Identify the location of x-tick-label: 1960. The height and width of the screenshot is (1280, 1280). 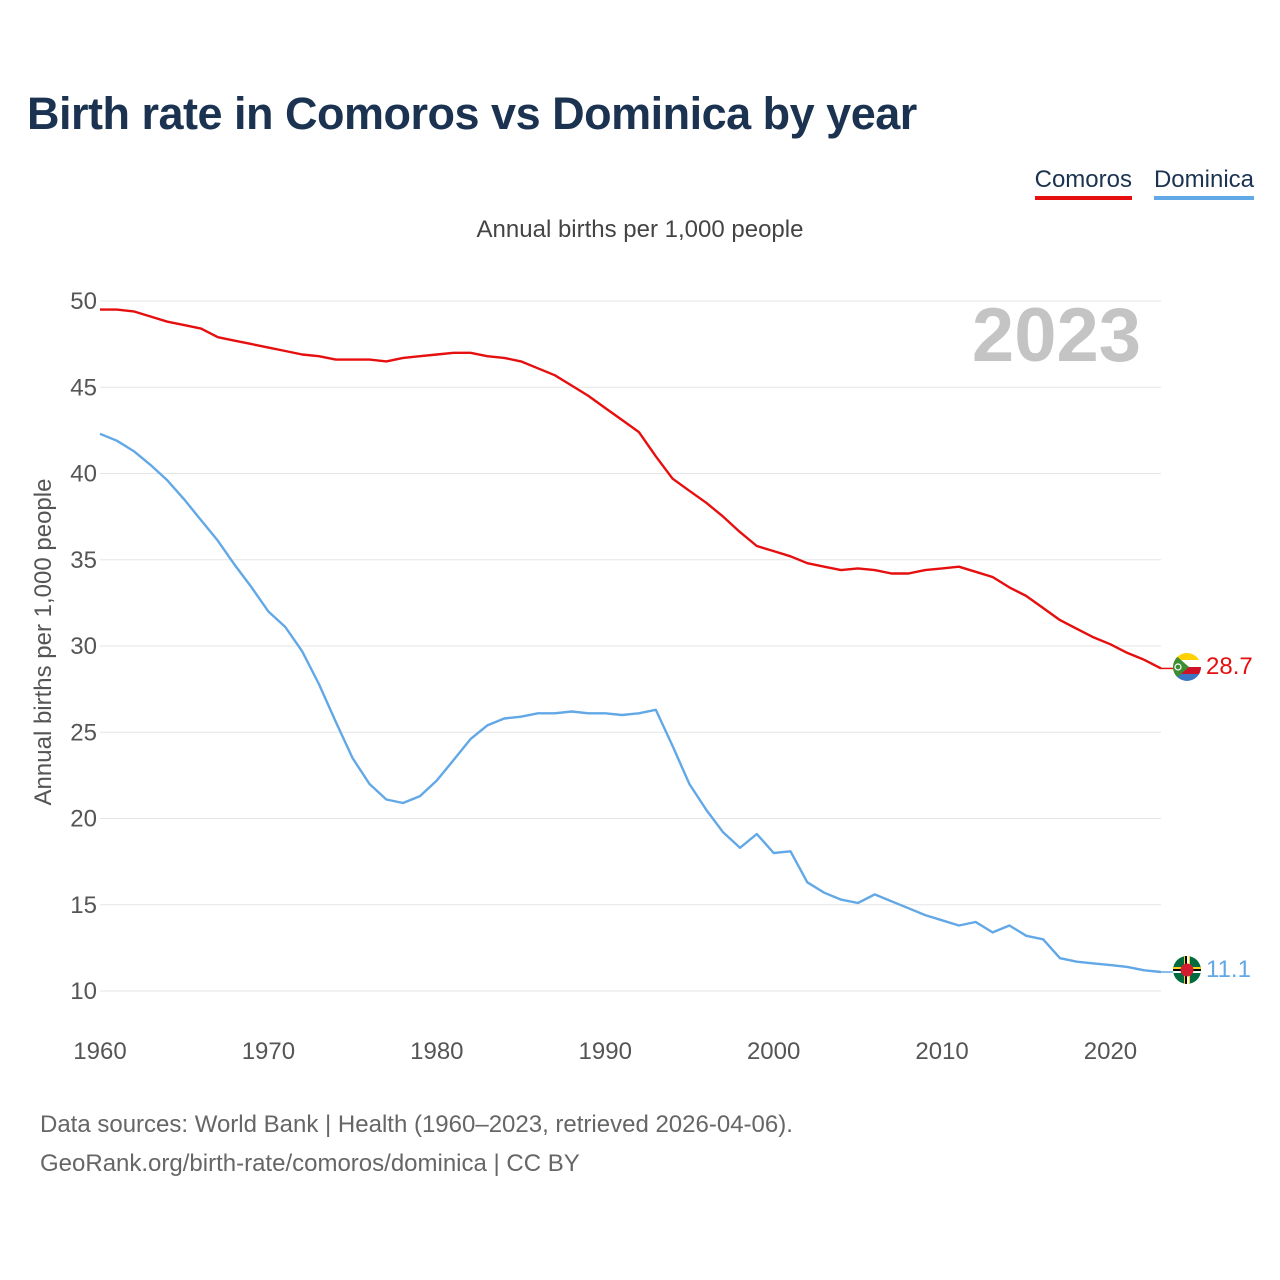
(99, 1051).